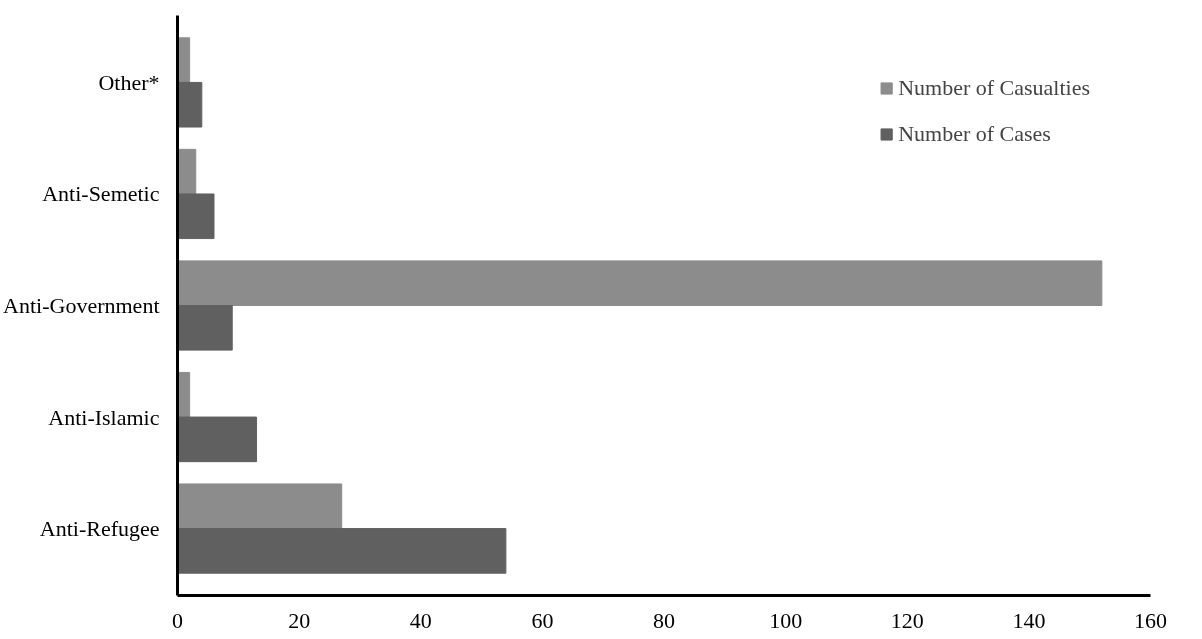  What do you see at coordinates (101, 194) in the screenshot?
I see `y-tick-label: Anti-Semetic` at bounding box center [101, 194].